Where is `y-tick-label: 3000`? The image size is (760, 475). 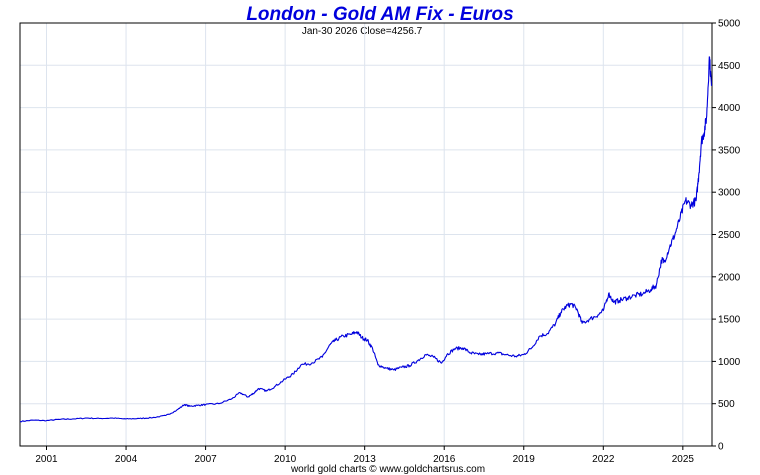
y-tick-label: 3000 is located at coordinates (729, 193).